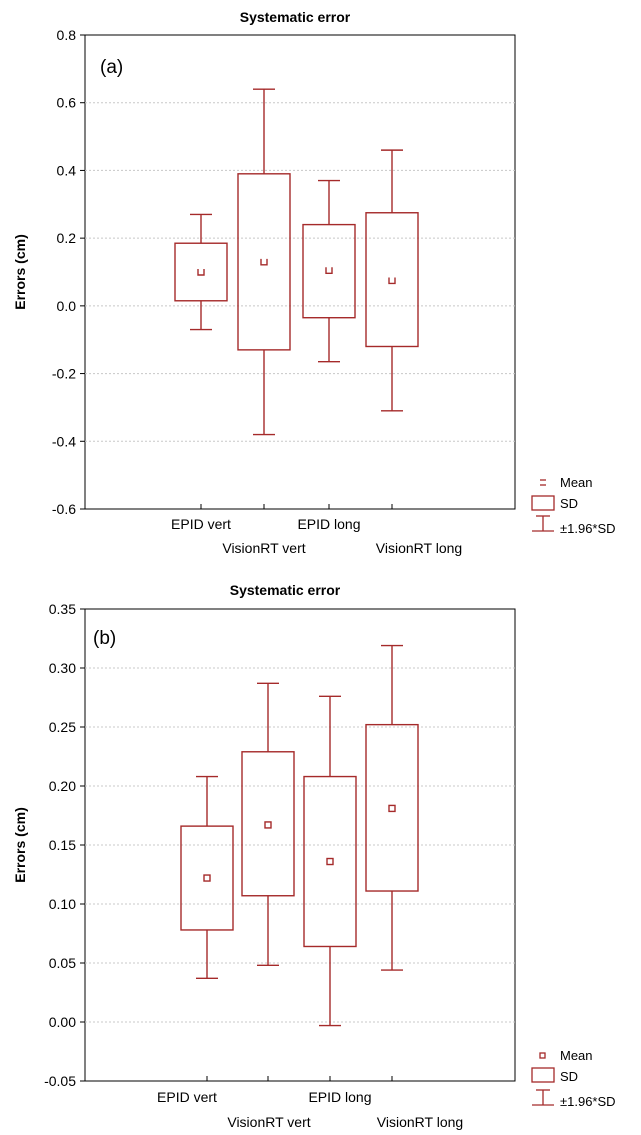  I want to click on legend-ci-label-b: ±1.96*SD, so click(588, 1101).